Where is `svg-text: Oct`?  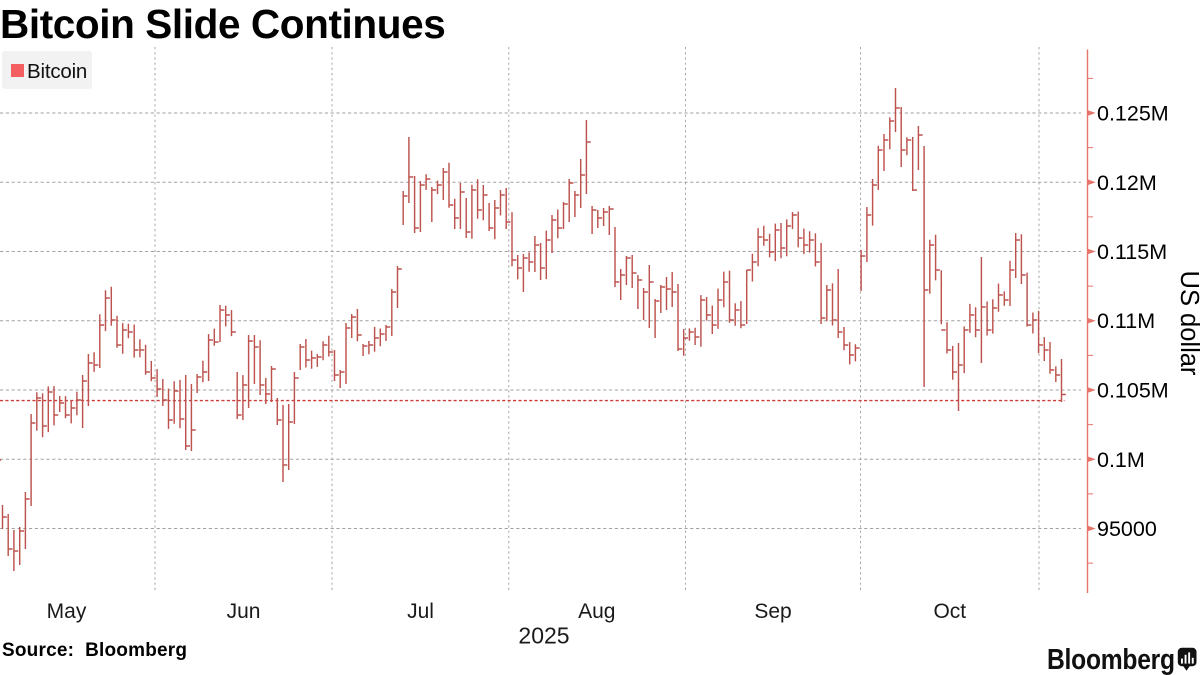
svg-text: Oct is located at coordinates (949, 611).